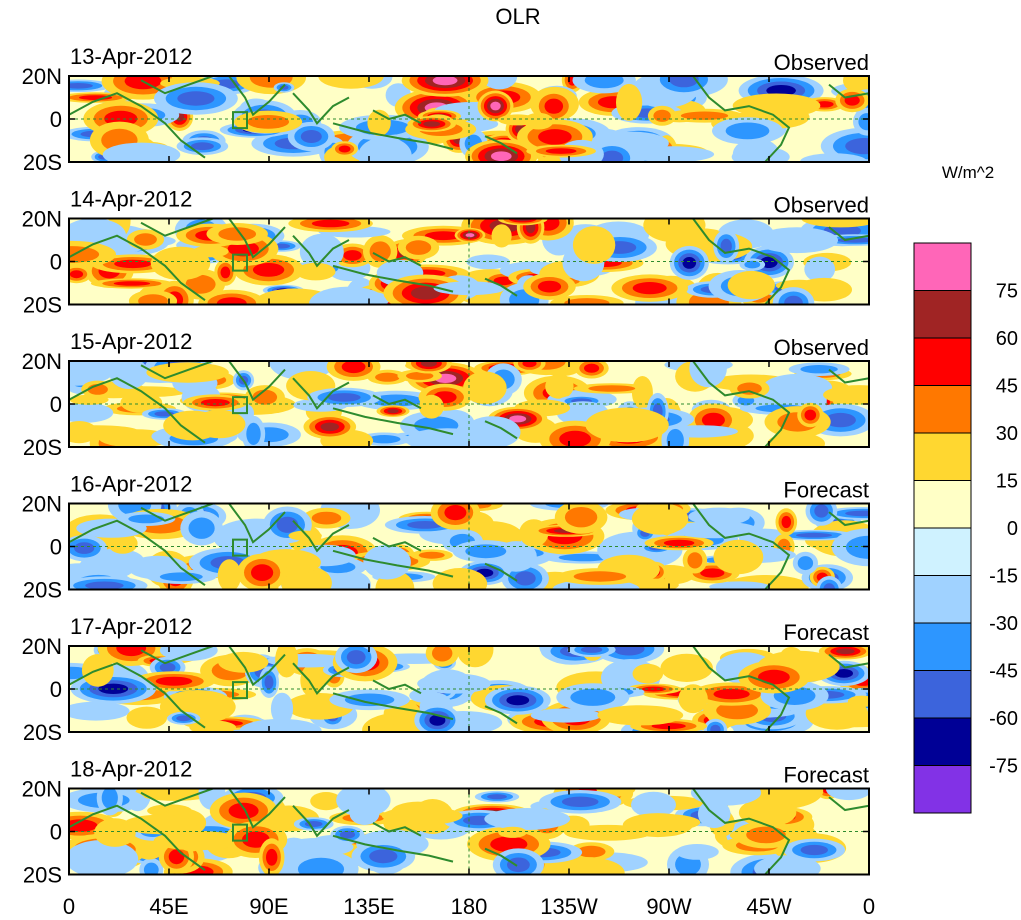 This screenshot has height=920, width=1021. Describe the element at coordinates (1003, 719) in the screenshot. I see `colorbar-level-label: -60` at that location.